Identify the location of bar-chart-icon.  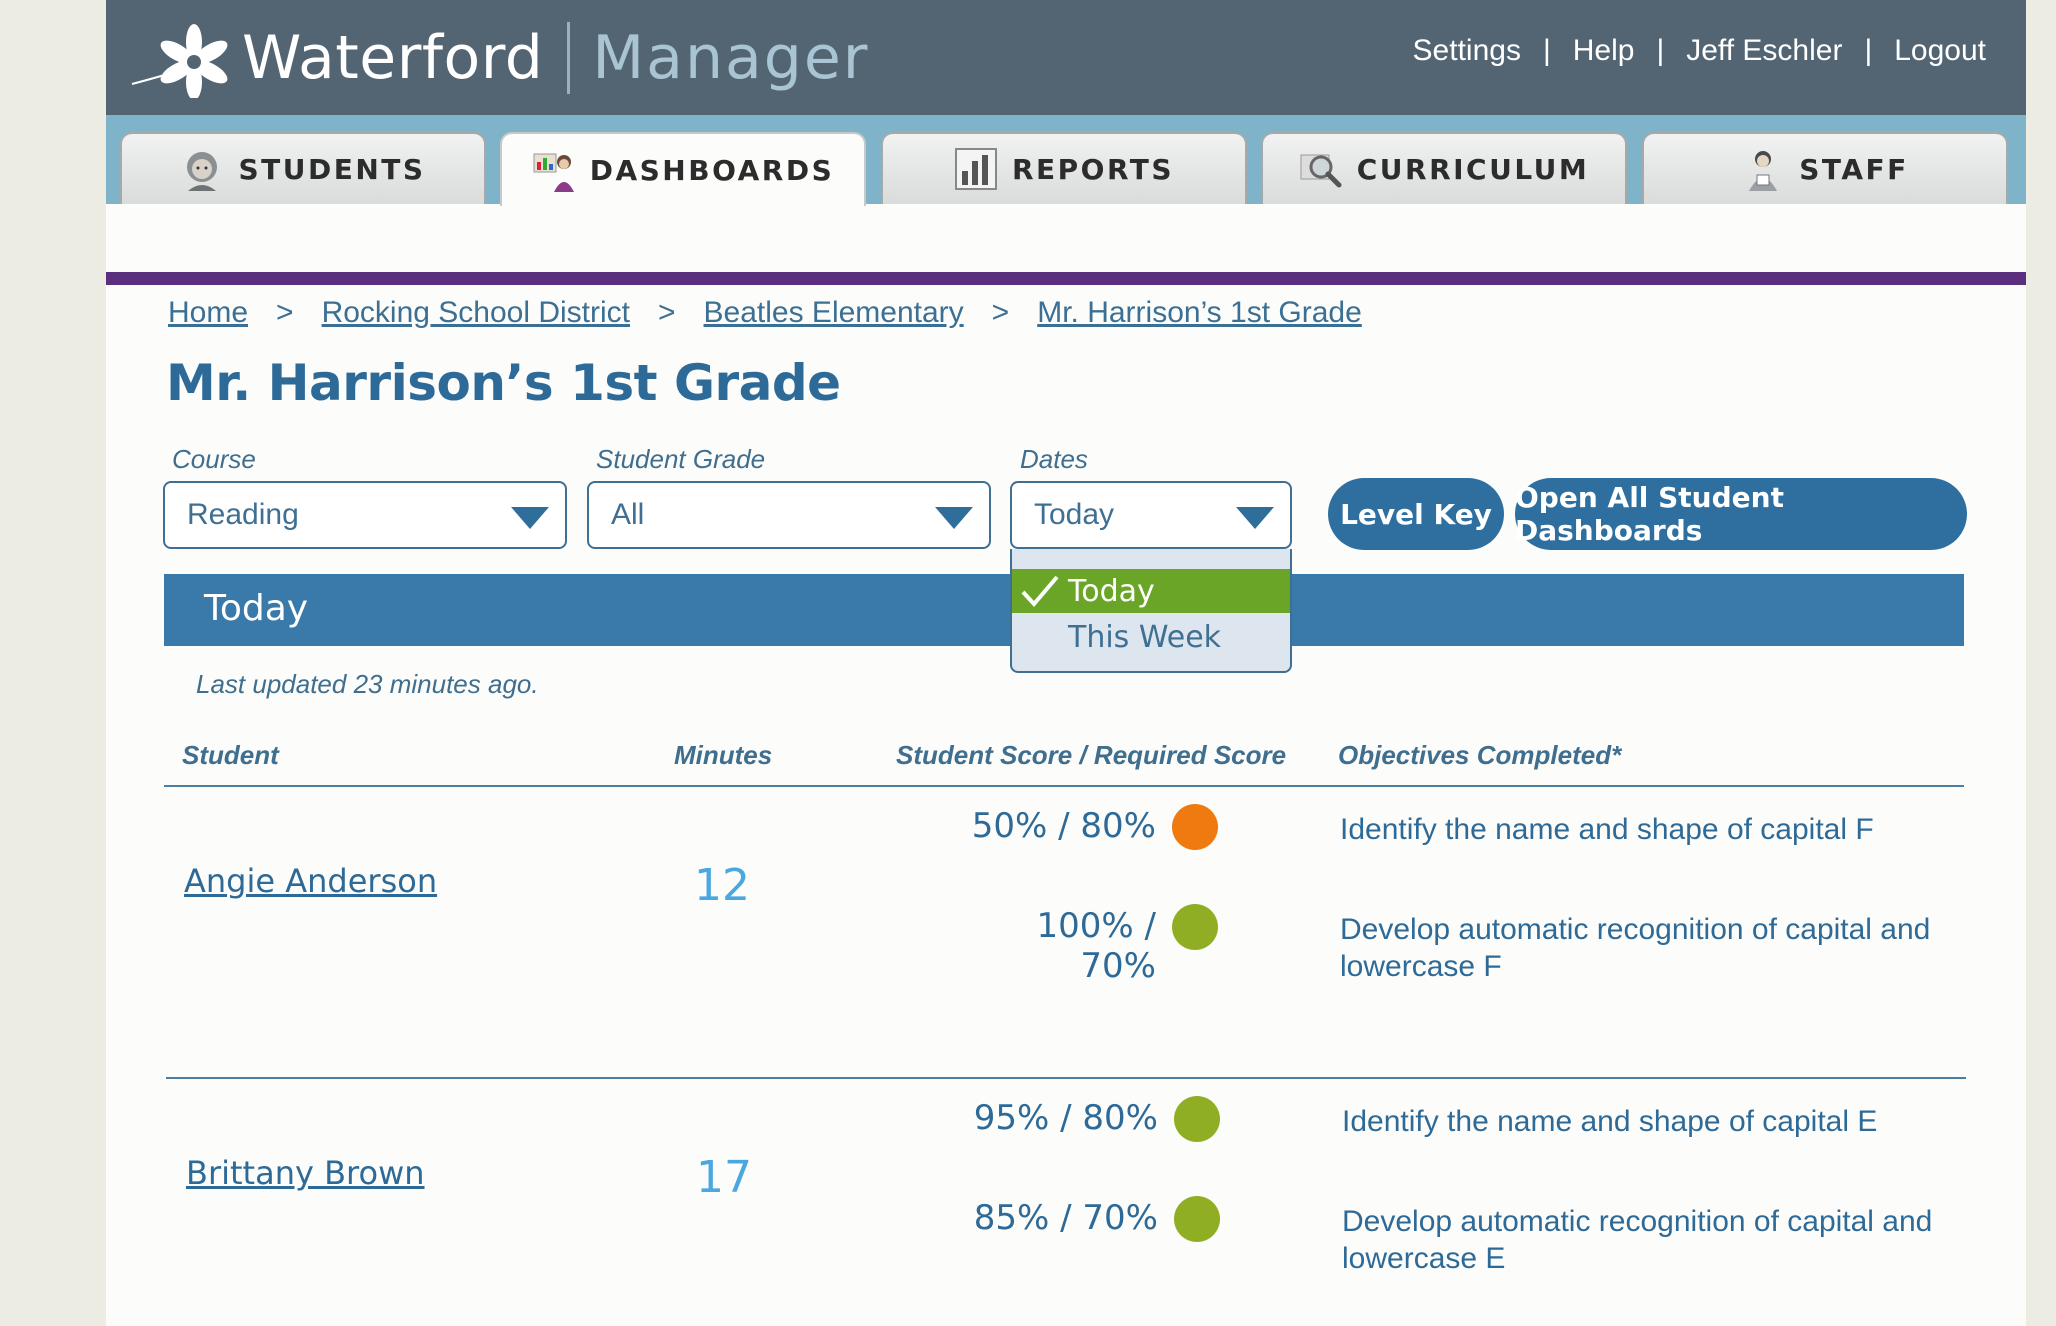
(975, 169).